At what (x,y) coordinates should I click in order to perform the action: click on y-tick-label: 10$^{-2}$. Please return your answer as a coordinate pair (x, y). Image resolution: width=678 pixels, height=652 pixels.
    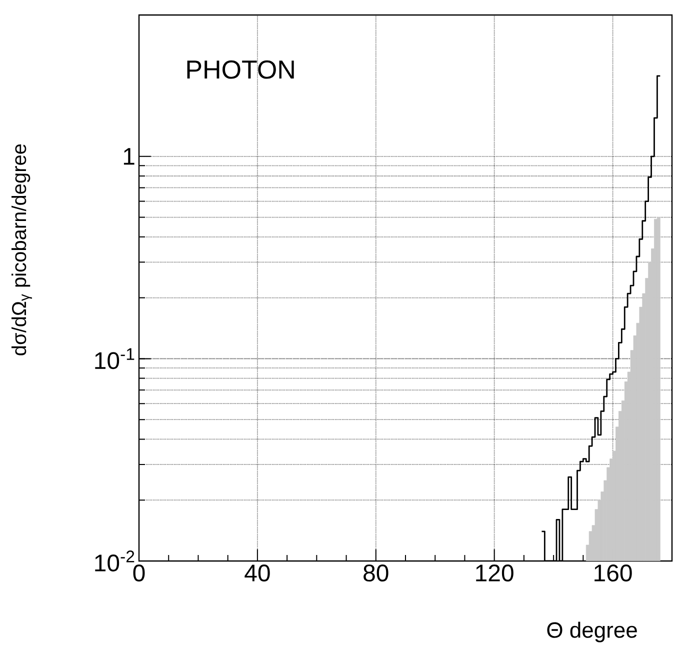
    Looking at the image, I should click on (114, 561).